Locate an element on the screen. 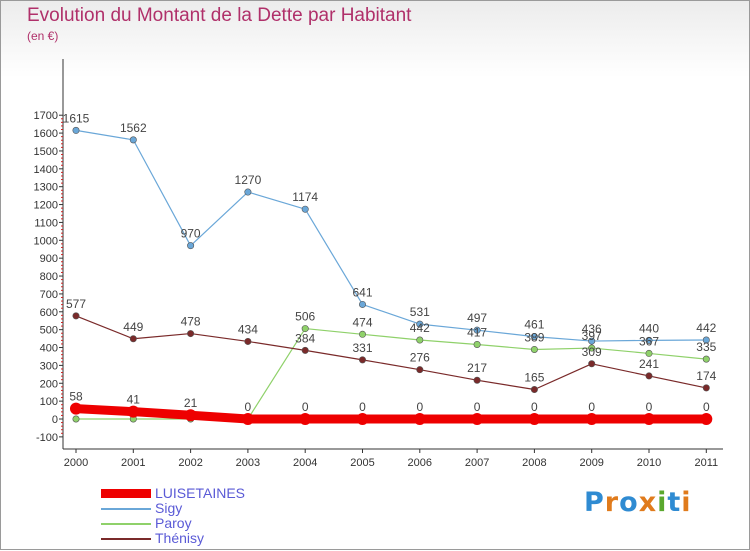 This screenshot has height=551, width=750. legend-item-sigy: Sigy is located at coordinates (173, 508).